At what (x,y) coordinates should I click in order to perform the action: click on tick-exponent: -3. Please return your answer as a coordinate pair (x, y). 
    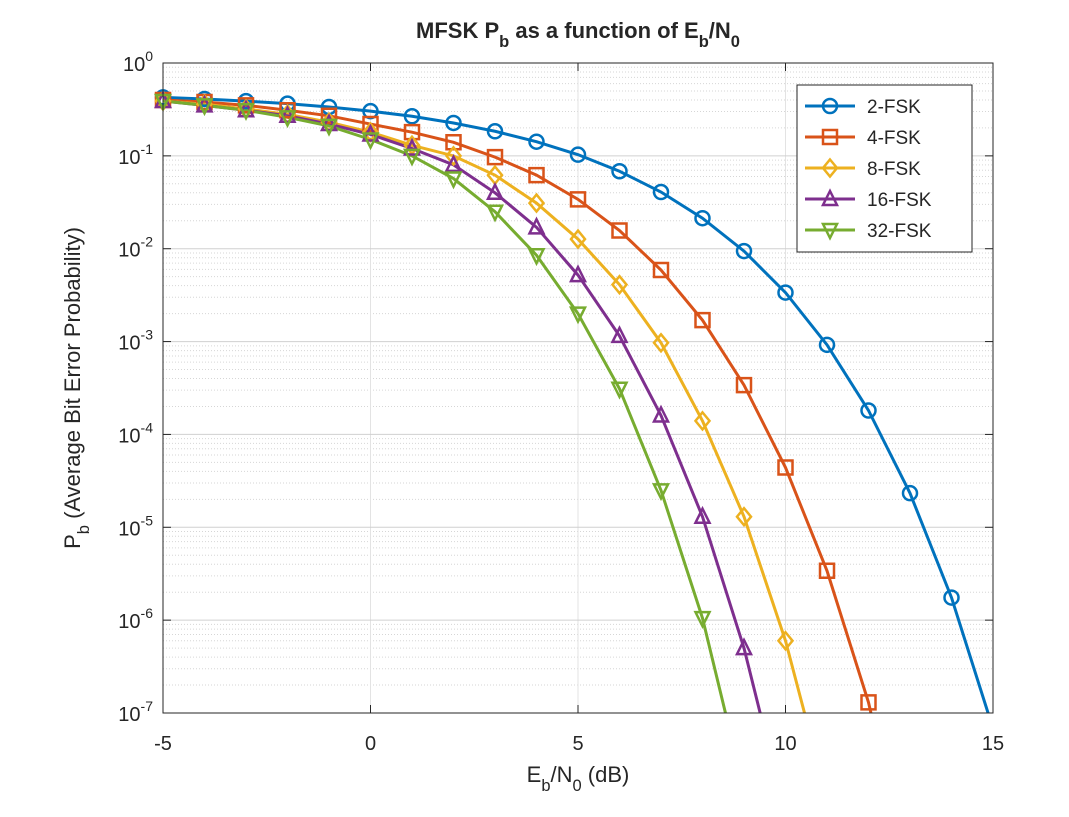
    Looking at the image, I should click on (147, 335).